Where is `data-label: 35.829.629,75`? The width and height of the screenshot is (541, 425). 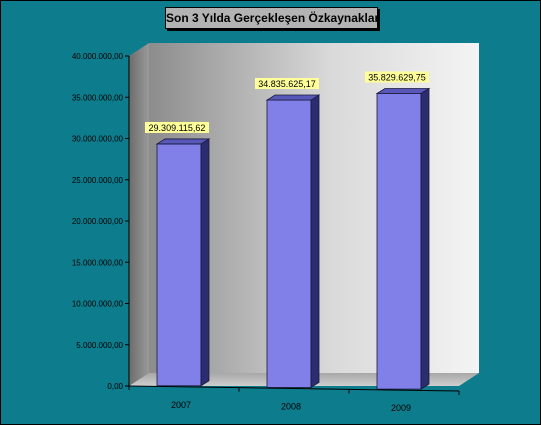
data-label: 35.829.629,75 is located at coordinates (397, 77).